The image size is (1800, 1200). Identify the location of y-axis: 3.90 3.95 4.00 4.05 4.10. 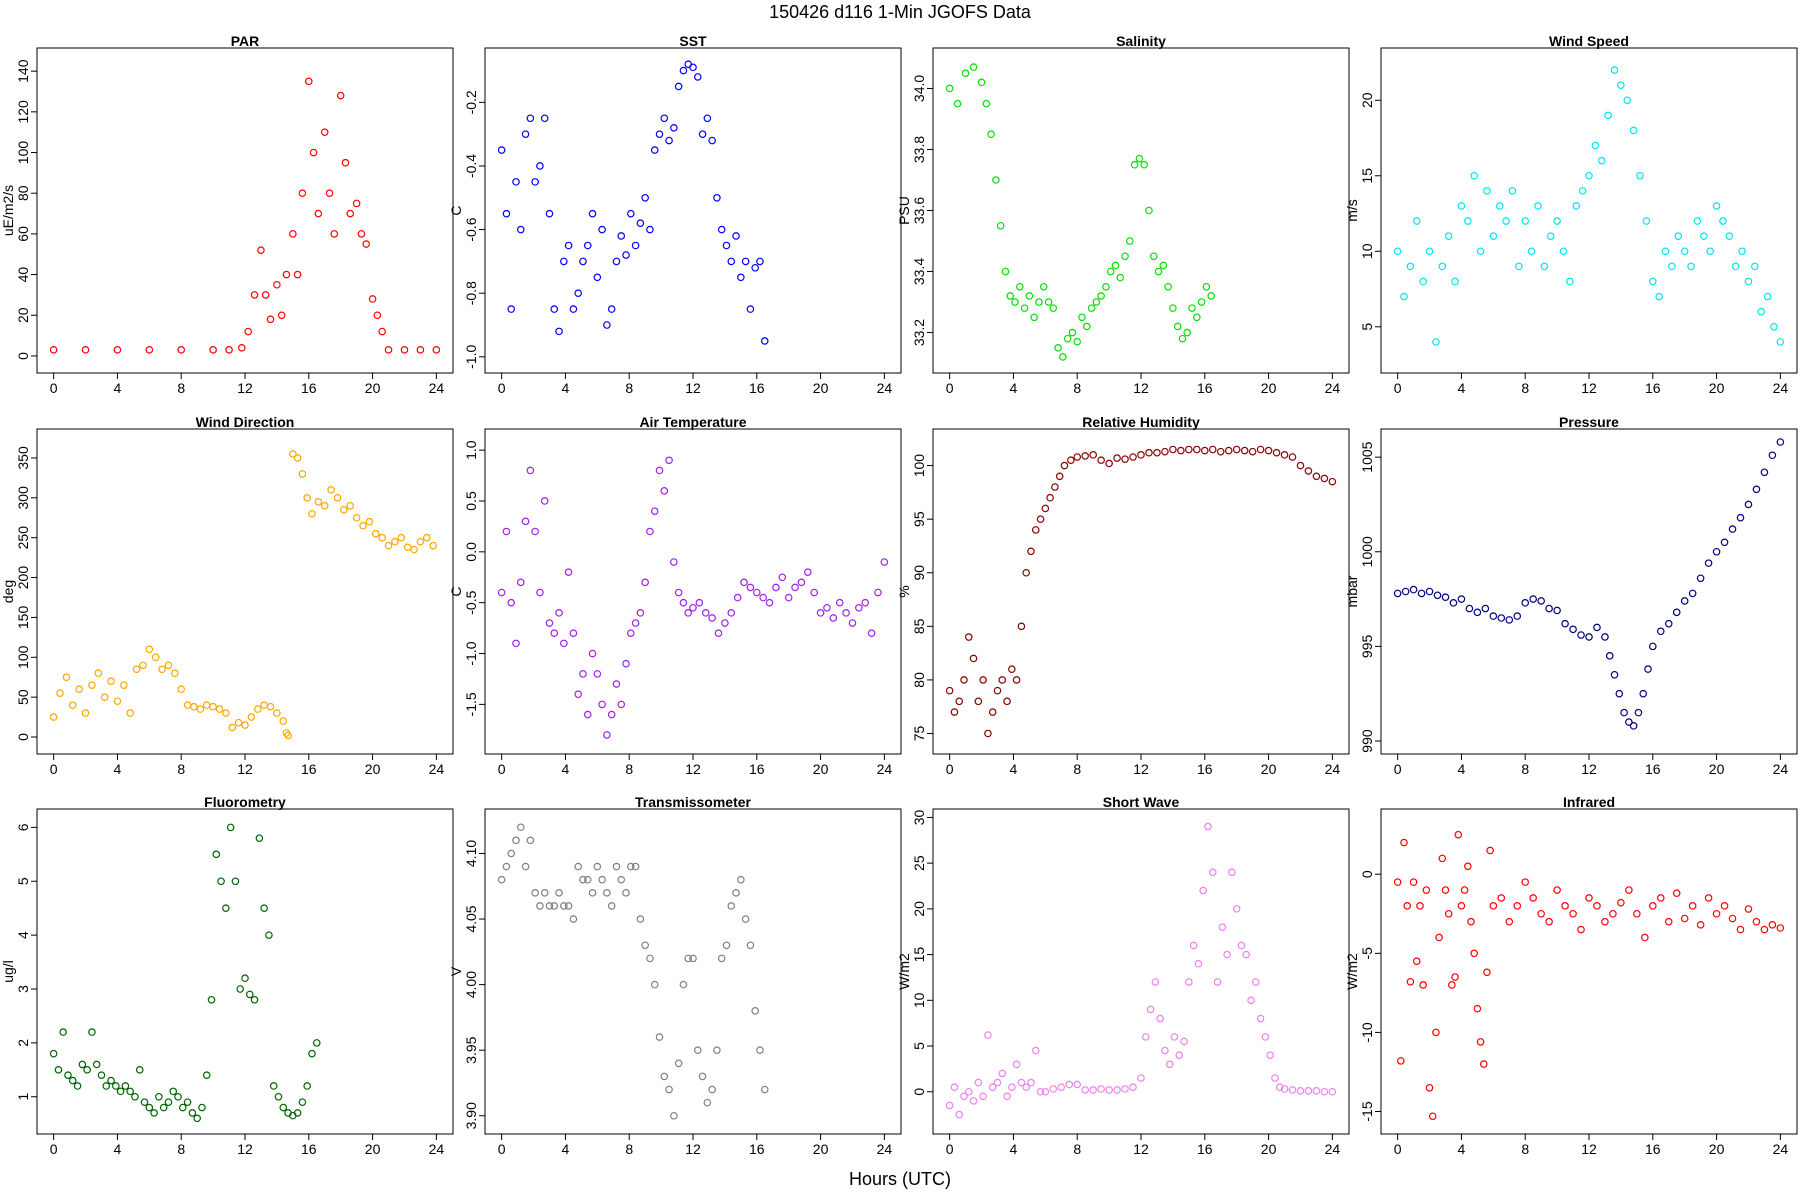
(474, 984).